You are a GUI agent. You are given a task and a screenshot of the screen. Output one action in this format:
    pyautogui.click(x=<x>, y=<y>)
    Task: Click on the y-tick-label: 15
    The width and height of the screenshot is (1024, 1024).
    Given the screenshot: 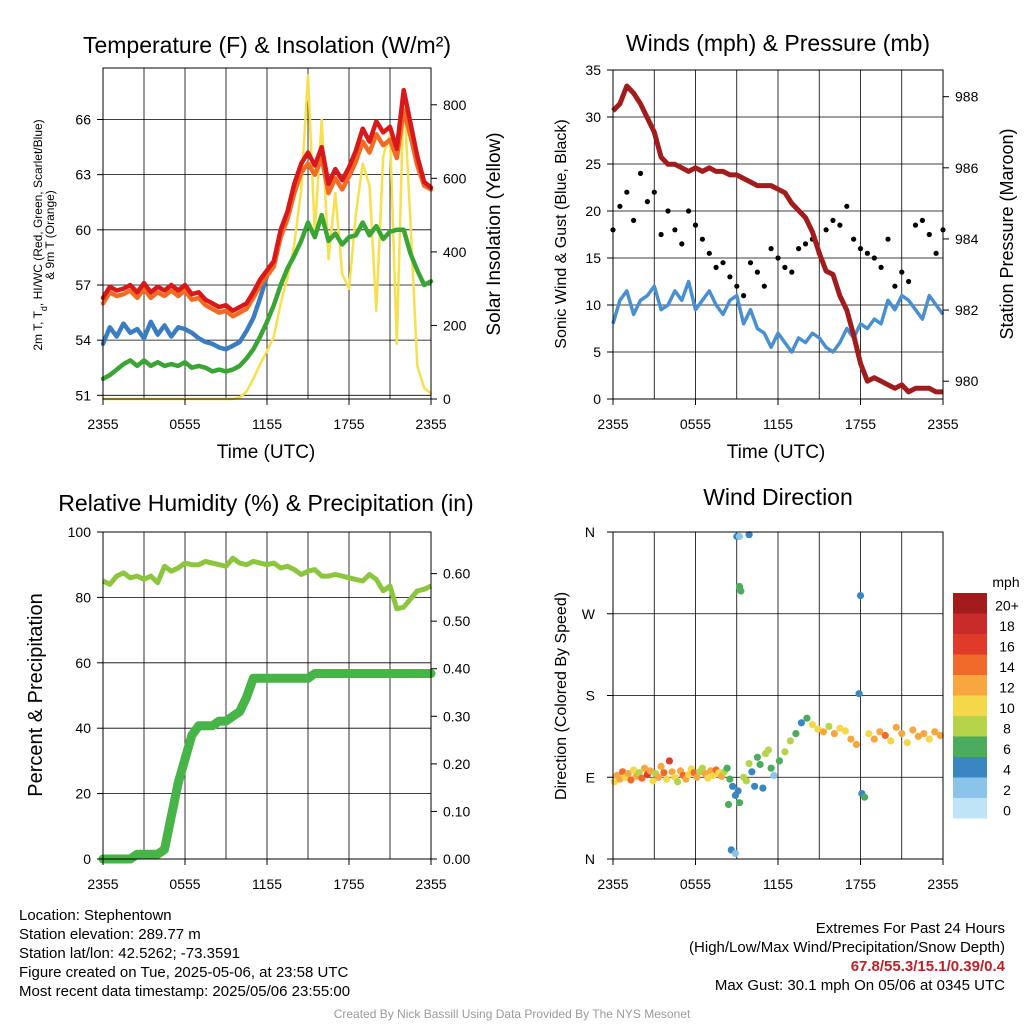 What is the action you would take?
    pyautogui.click(x=593, y=258)
    